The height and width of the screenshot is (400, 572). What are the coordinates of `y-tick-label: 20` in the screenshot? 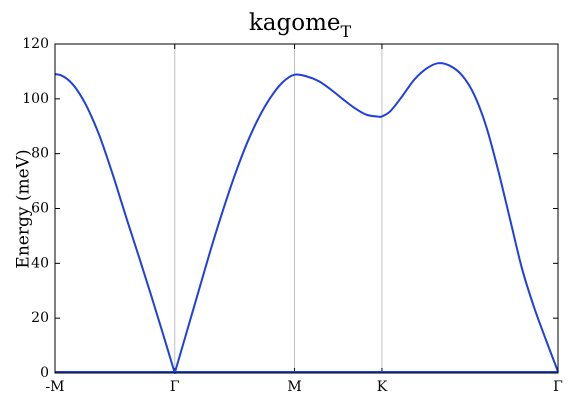 It's located at (40, 318).